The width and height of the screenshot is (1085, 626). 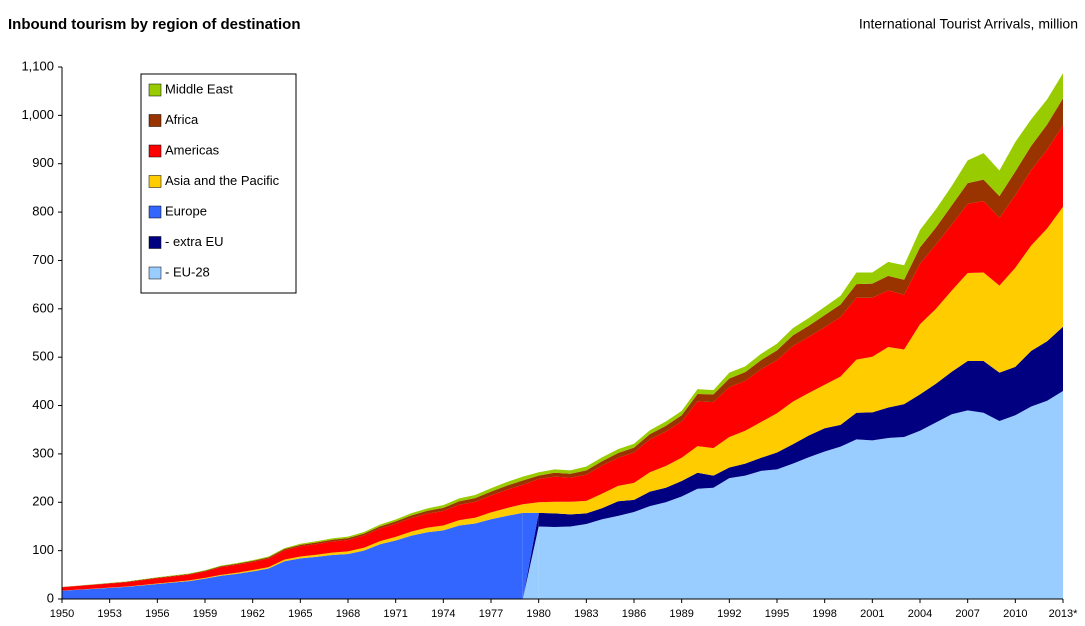 What do you see at coordinates (967, 614) in the screenshot?
I see `x-tick-label: 2007` at bounding box center [967, 614].